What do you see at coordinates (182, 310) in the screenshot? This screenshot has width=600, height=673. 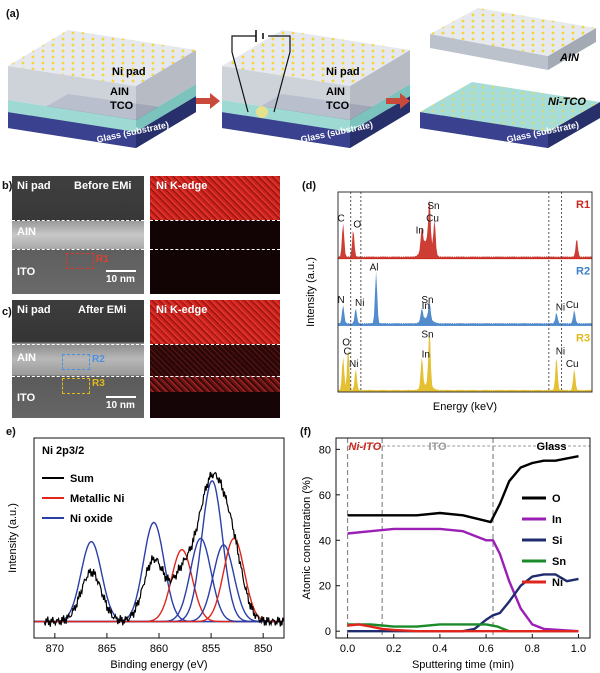 I see `tem-c-edge: Ni K-edge` at bounding box center [182, 310].